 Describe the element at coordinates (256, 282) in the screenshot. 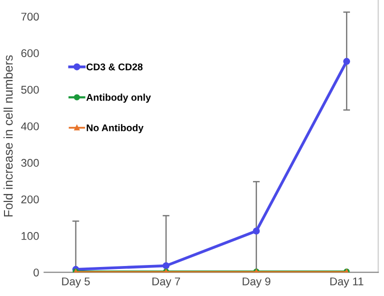

I see `x-tick-label: Day 9` at that location.